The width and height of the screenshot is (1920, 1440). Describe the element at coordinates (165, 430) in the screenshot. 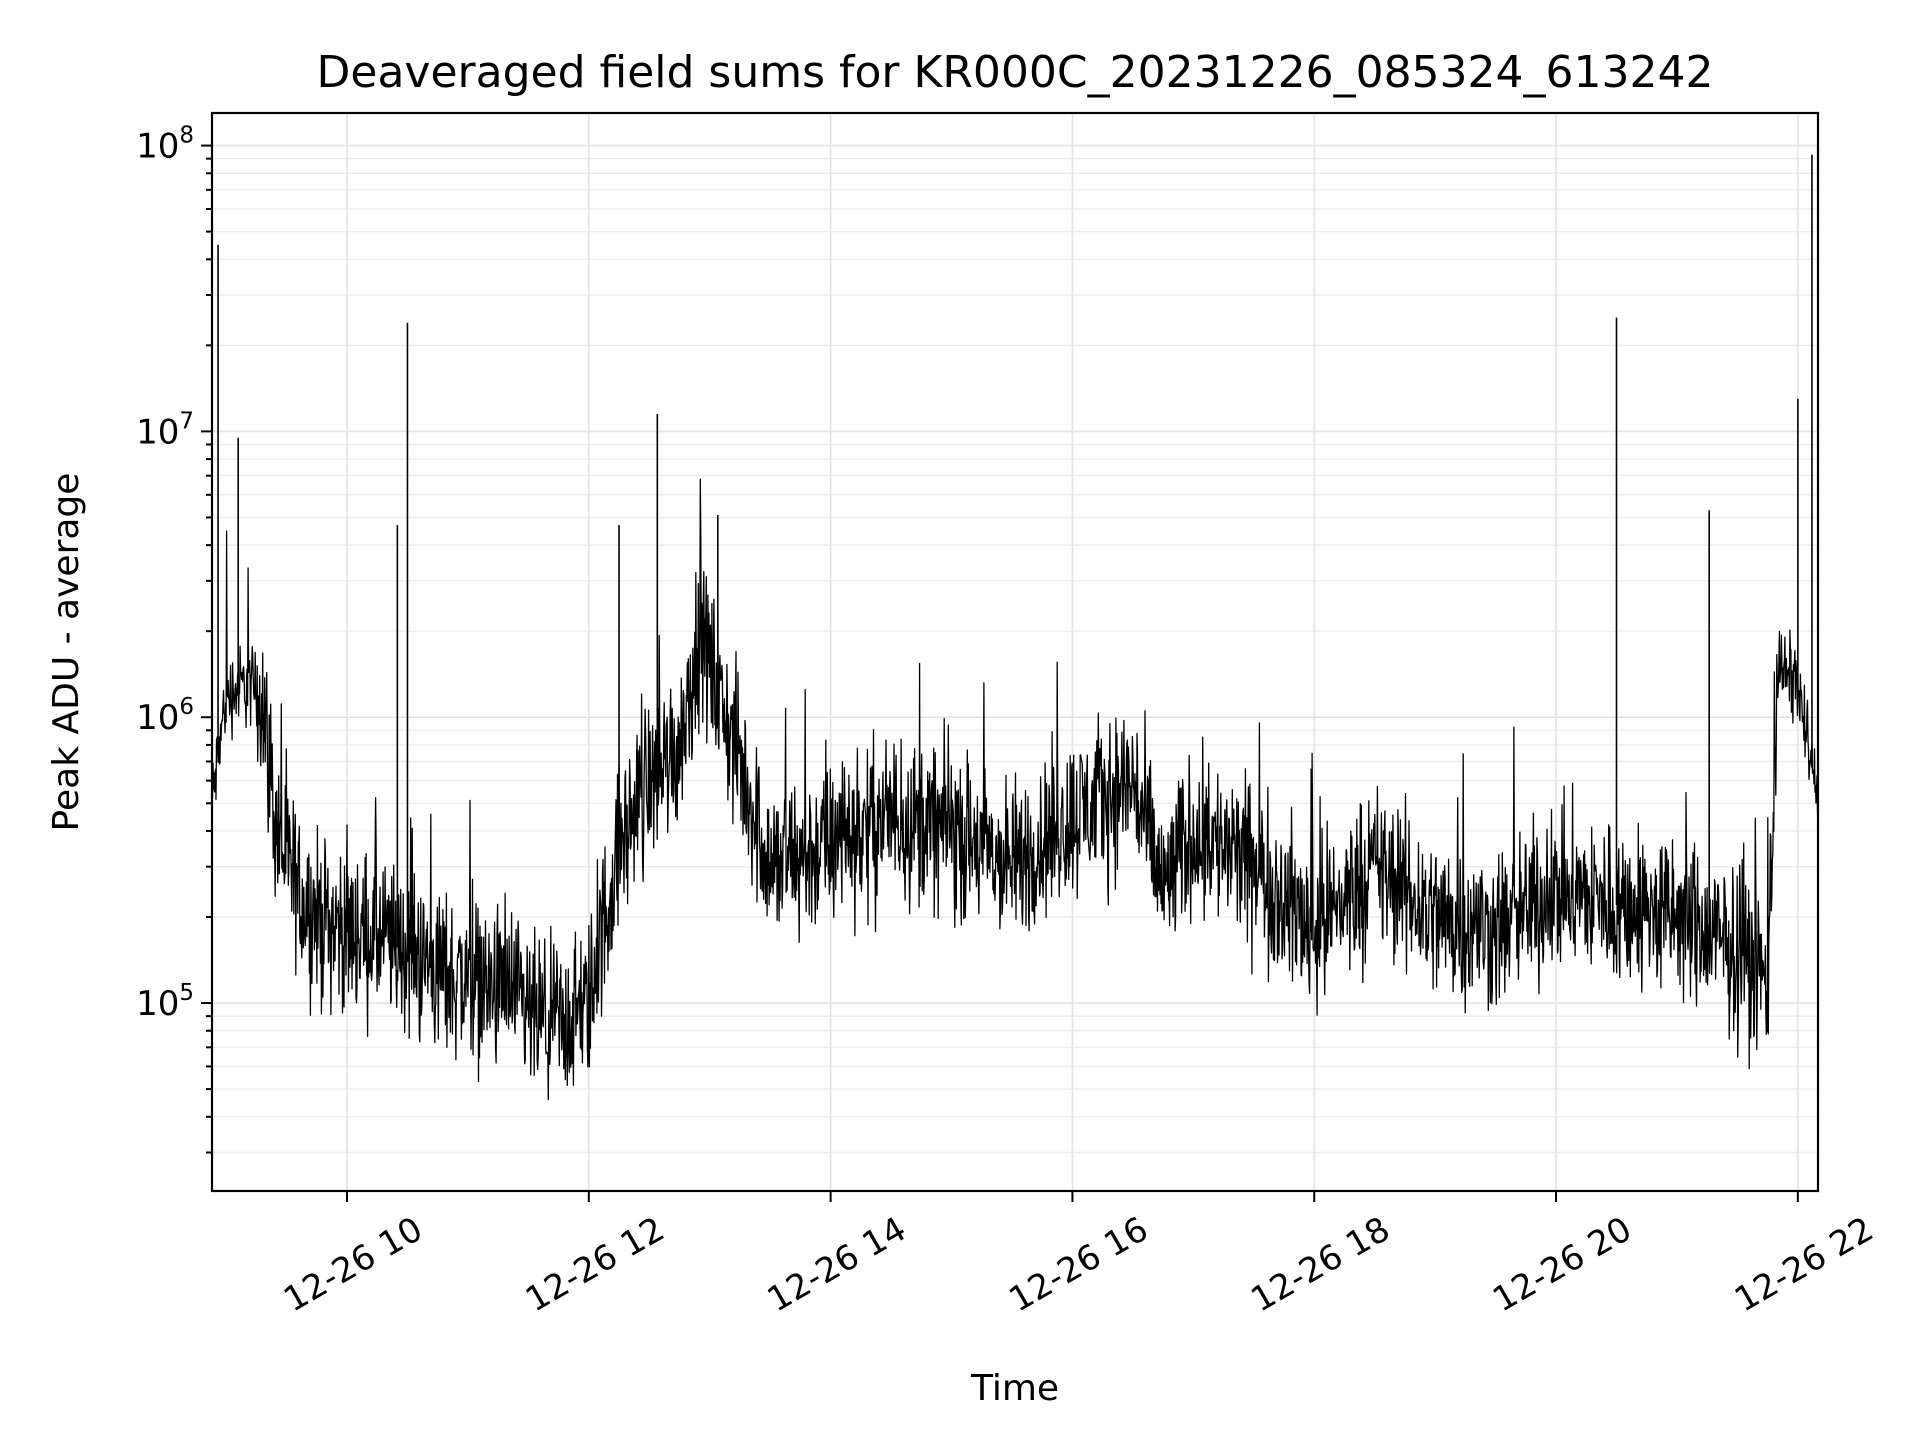

I see `y-tick-label: 10⁷` at that location.